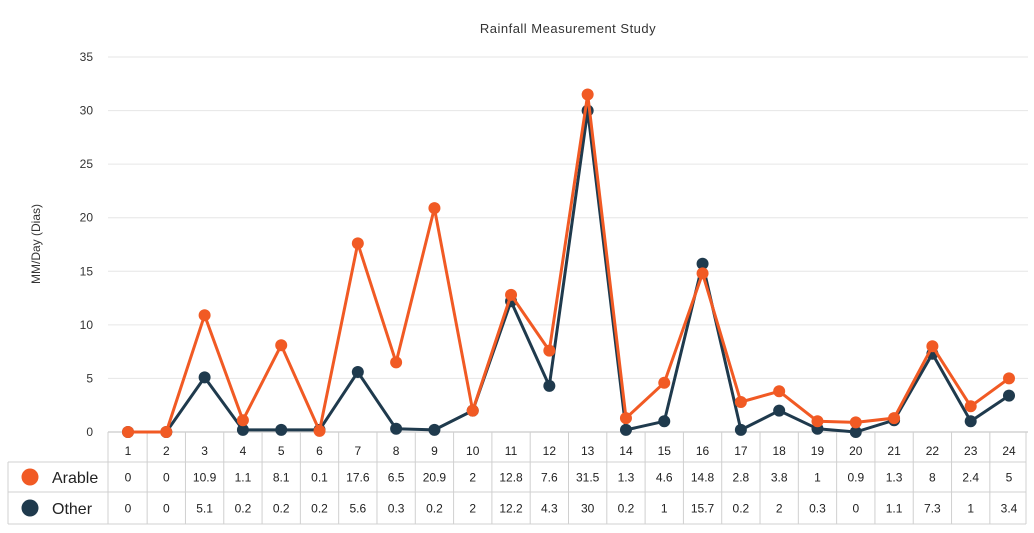 The image size is (1034, 533). What do you see at coordinates (549, 478) in the screenshot?
I see `table-cell: 7.6` at bounding box center [549, 478].